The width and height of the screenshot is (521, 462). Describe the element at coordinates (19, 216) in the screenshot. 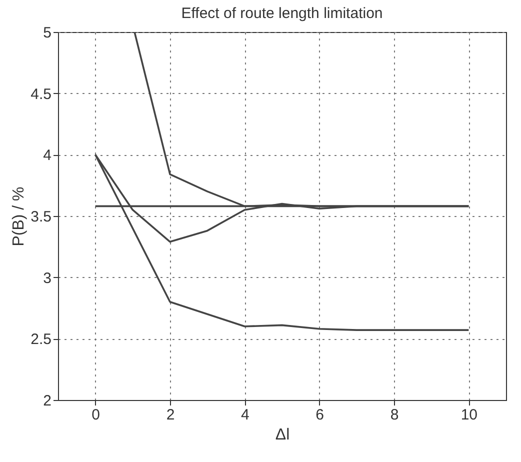

I see `y-axis-title: P(B) / %` at that location.